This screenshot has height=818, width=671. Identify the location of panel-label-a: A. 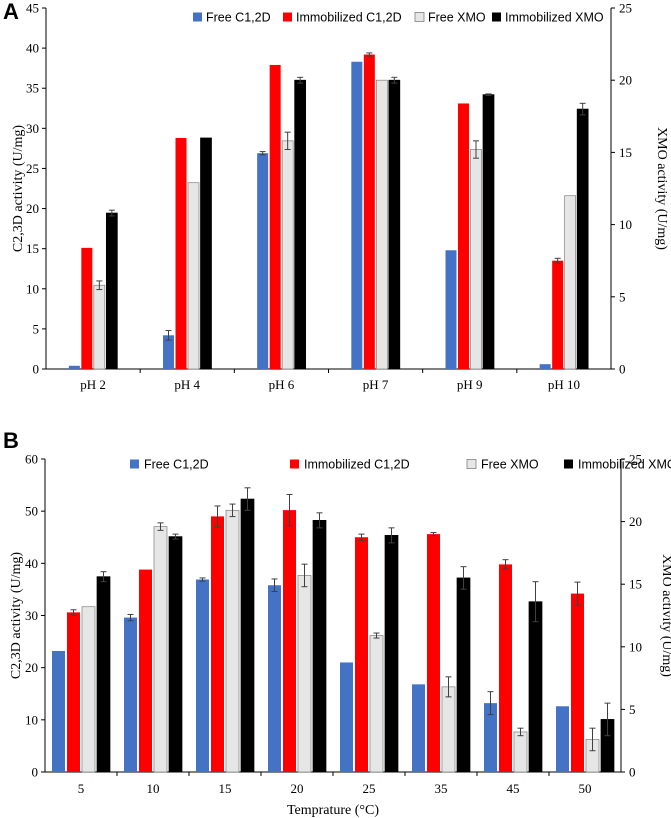
(11, 12).